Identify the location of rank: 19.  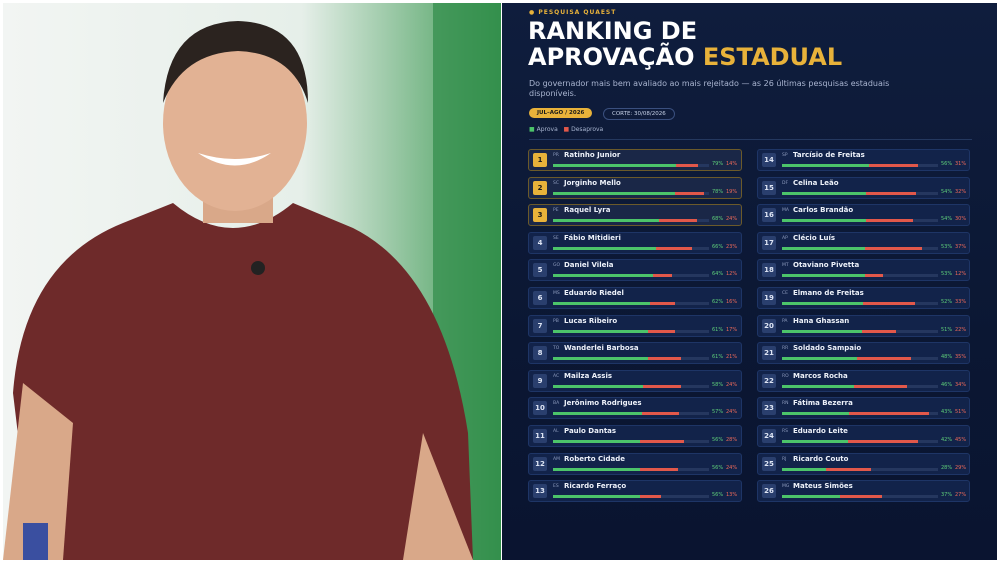
(769, 298).